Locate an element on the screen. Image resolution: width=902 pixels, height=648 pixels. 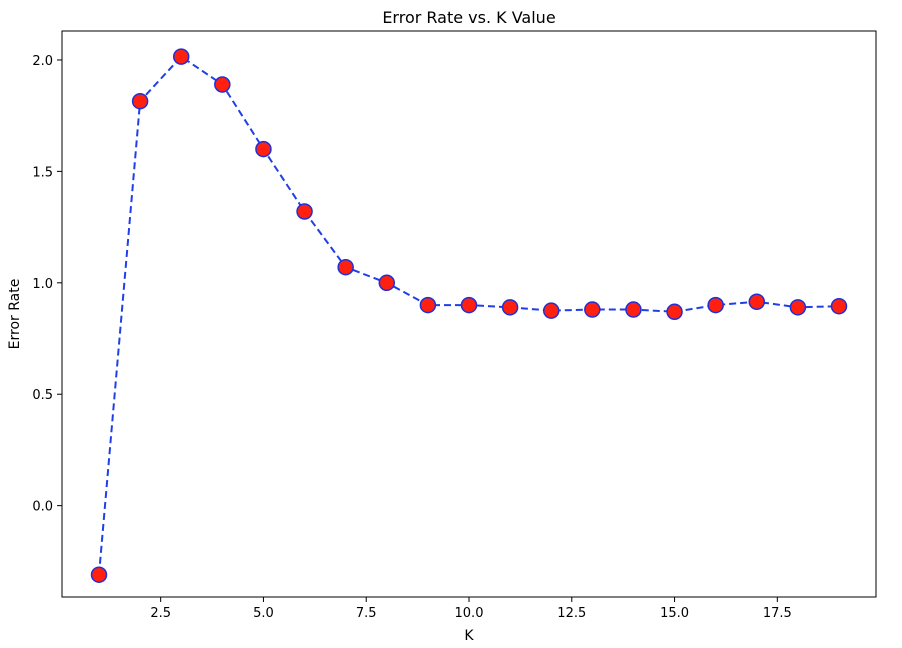
x-tick-label: 15.0 is located at coordinates (674, 613).